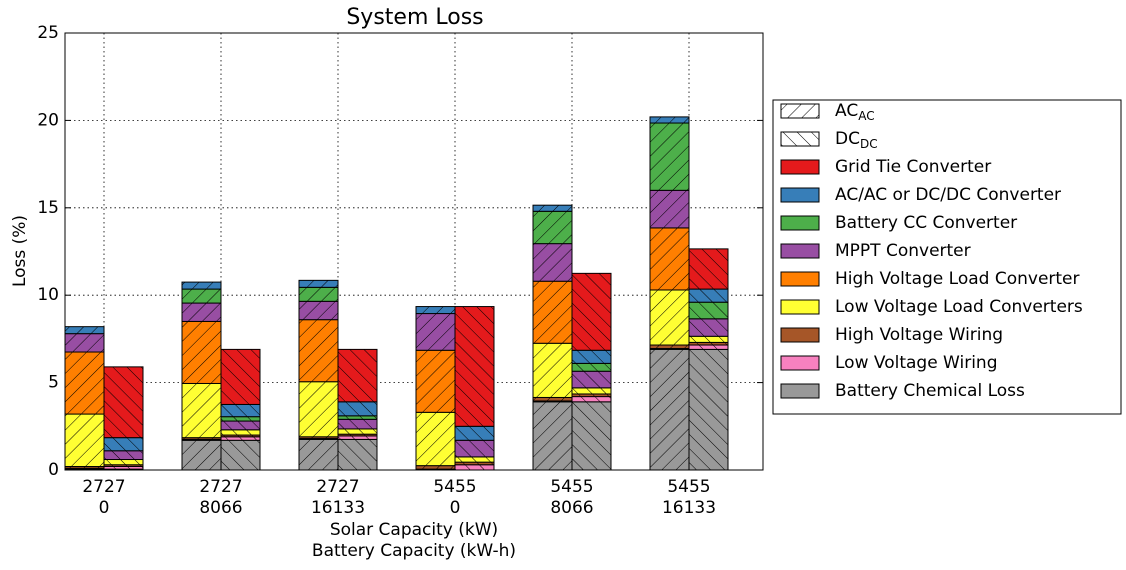 Image resolution: width=1126 pixels, height=570 pixels. I want to click on x-tick-label: 5455, so click(571, 487).